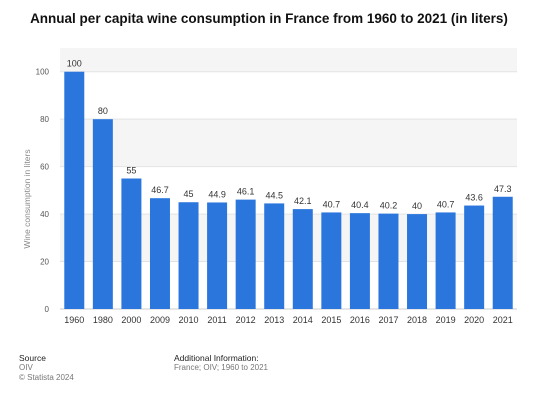  I want to click on y-tick-label: 40, so click(44, 214).